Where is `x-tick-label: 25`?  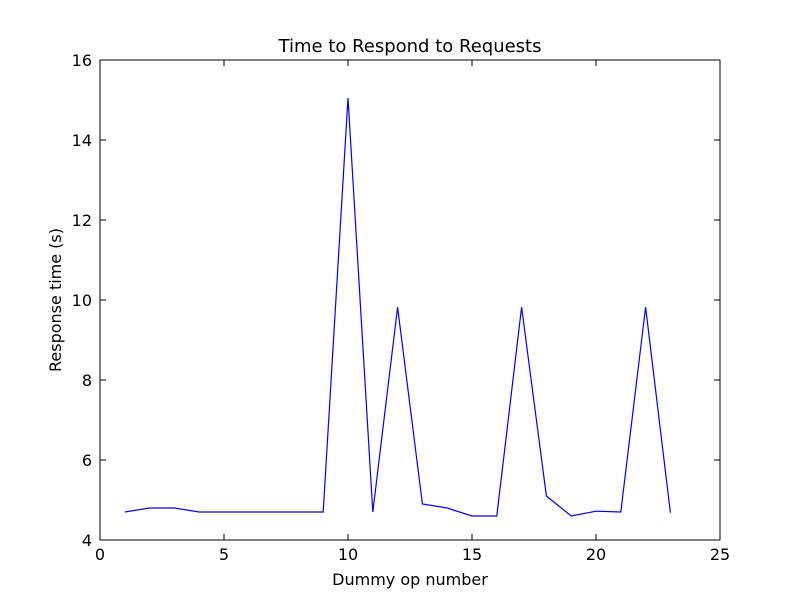
x-tick-label: 25 is located at coordinates (720, 554).